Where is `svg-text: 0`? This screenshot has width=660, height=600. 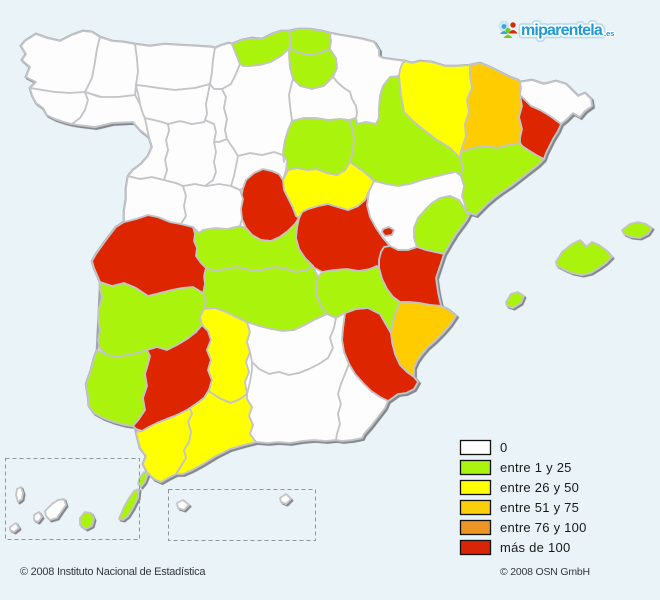 svg-text: 0 is located at coordinates (503, 447).